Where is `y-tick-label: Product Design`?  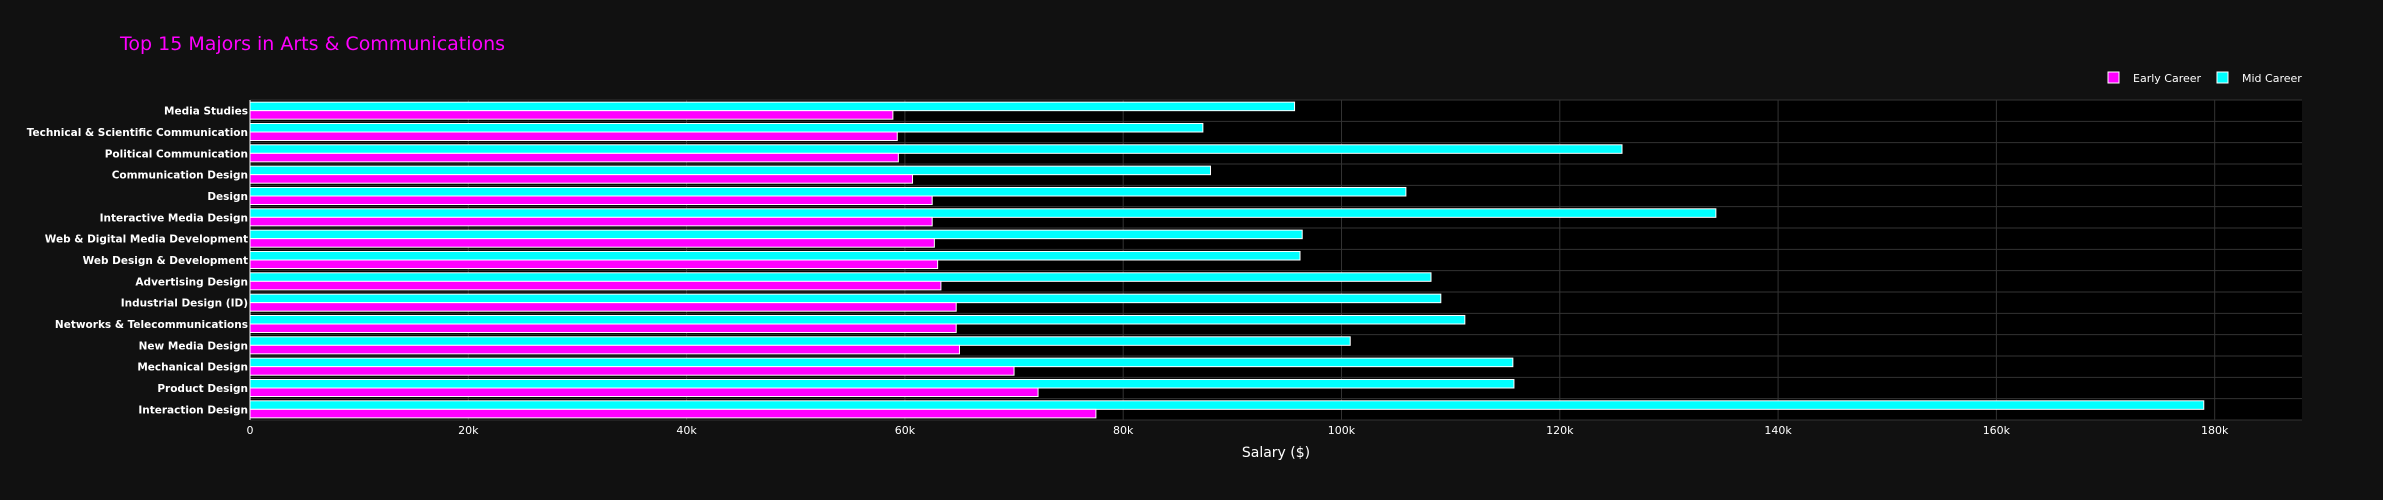
y-tick-label: Product Design is located at coordinates (202, 389).